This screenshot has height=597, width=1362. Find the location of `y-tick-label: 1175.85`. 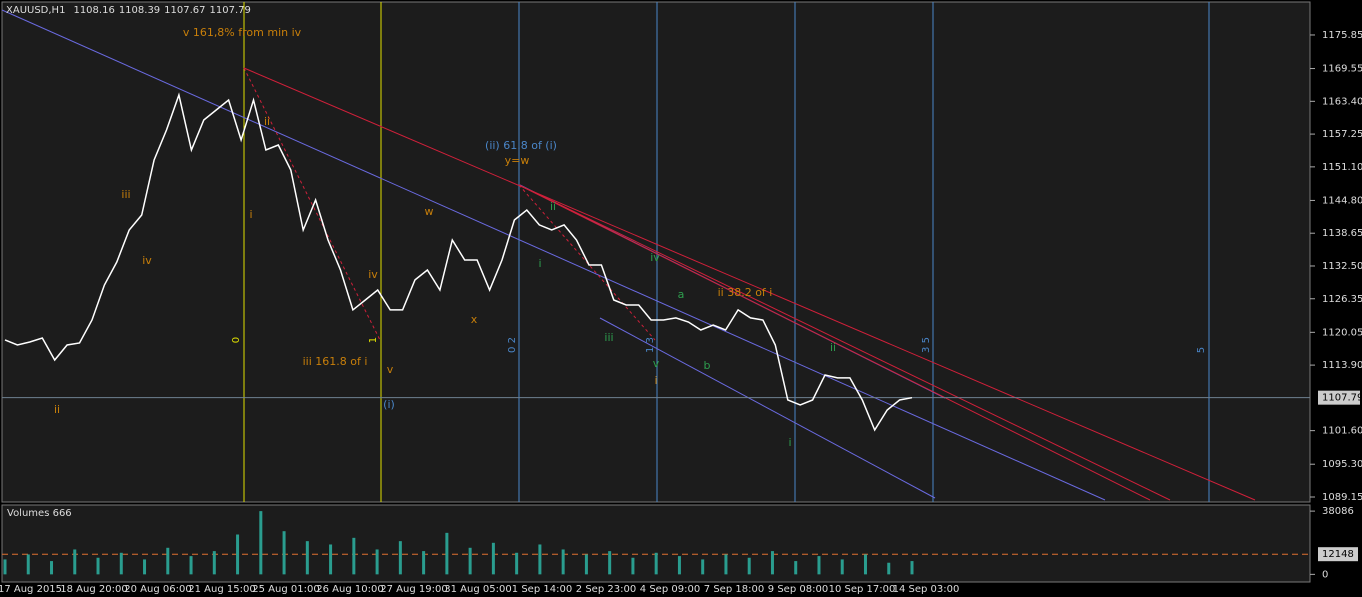

y-tick-label: 1175.85 is located at coordinates (1342, 35).